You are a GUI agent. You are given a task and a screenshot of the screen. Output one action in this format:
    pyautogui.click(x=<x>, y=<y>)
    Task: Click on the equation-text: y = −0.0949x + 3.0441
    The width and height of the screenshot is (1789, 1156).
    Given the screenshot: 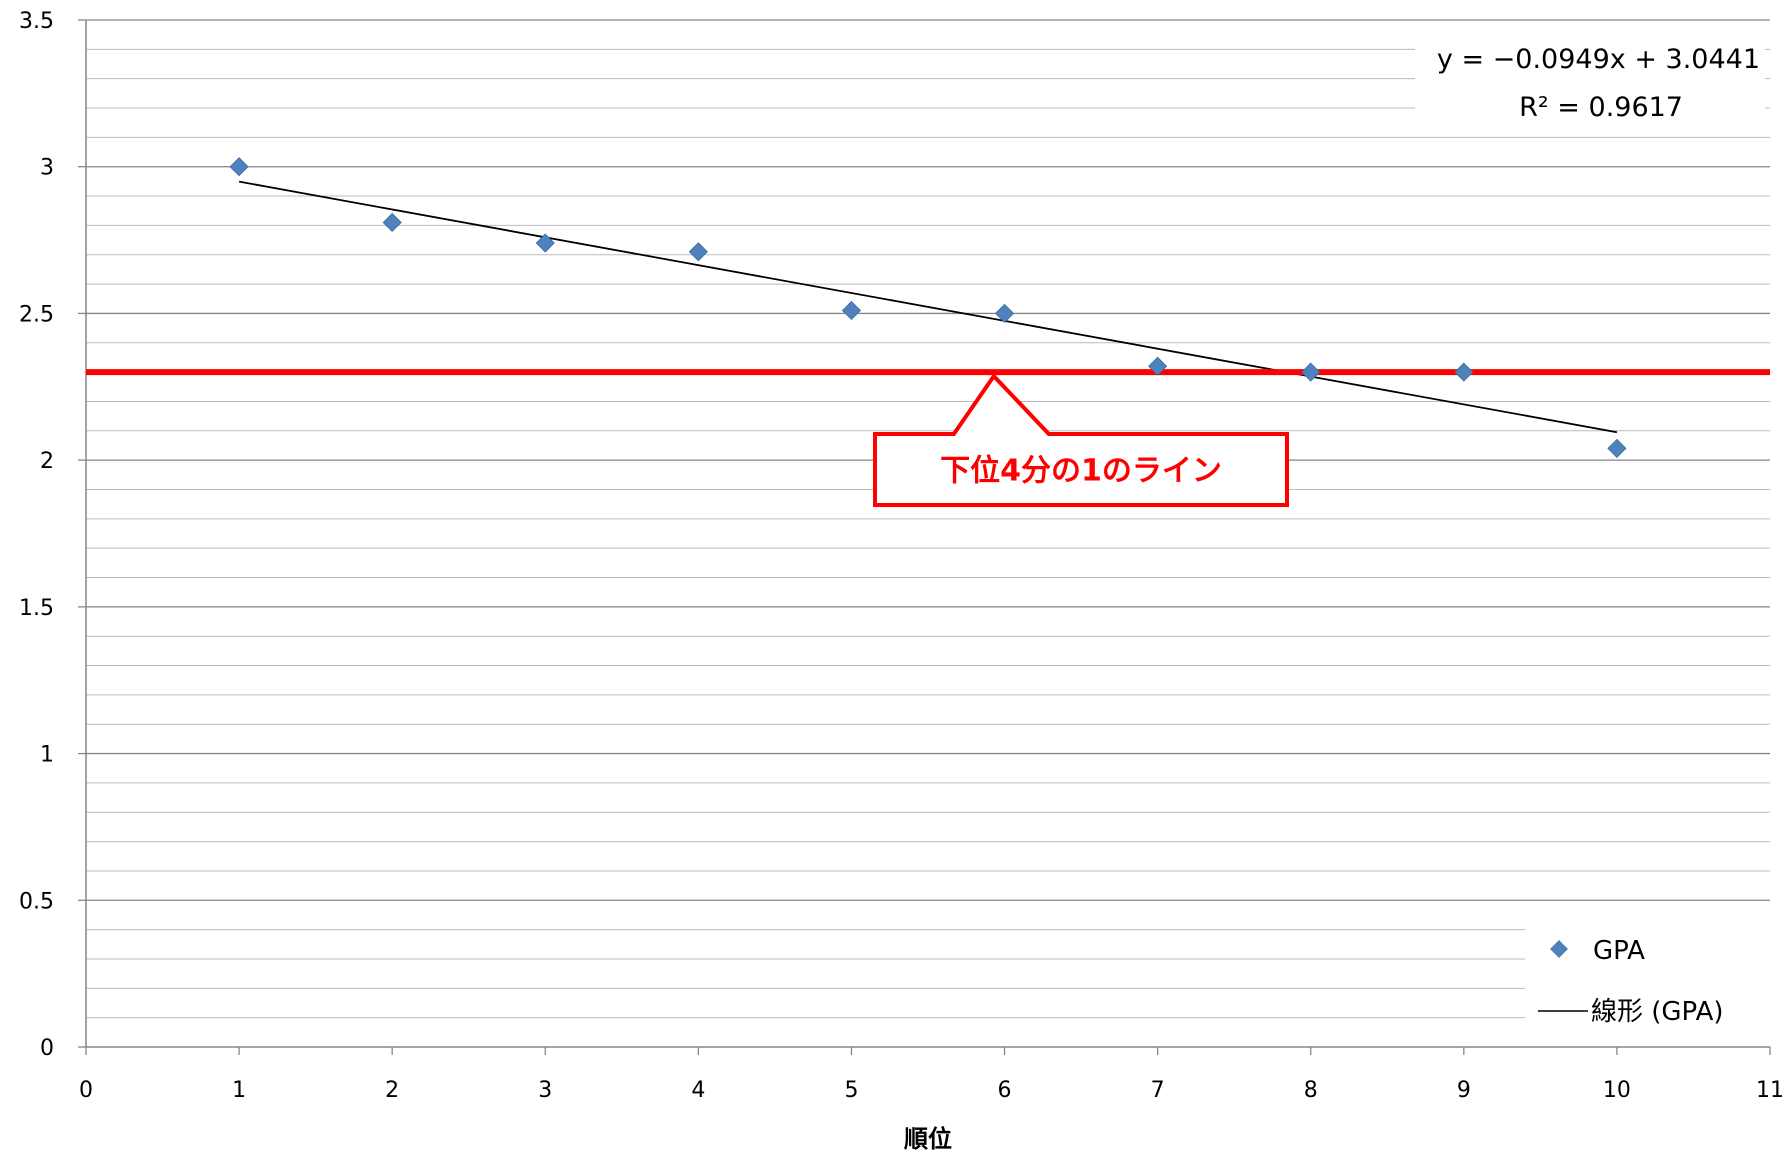 What is the action you would take?
    pyautogui.click(x=1598, y=59)
    